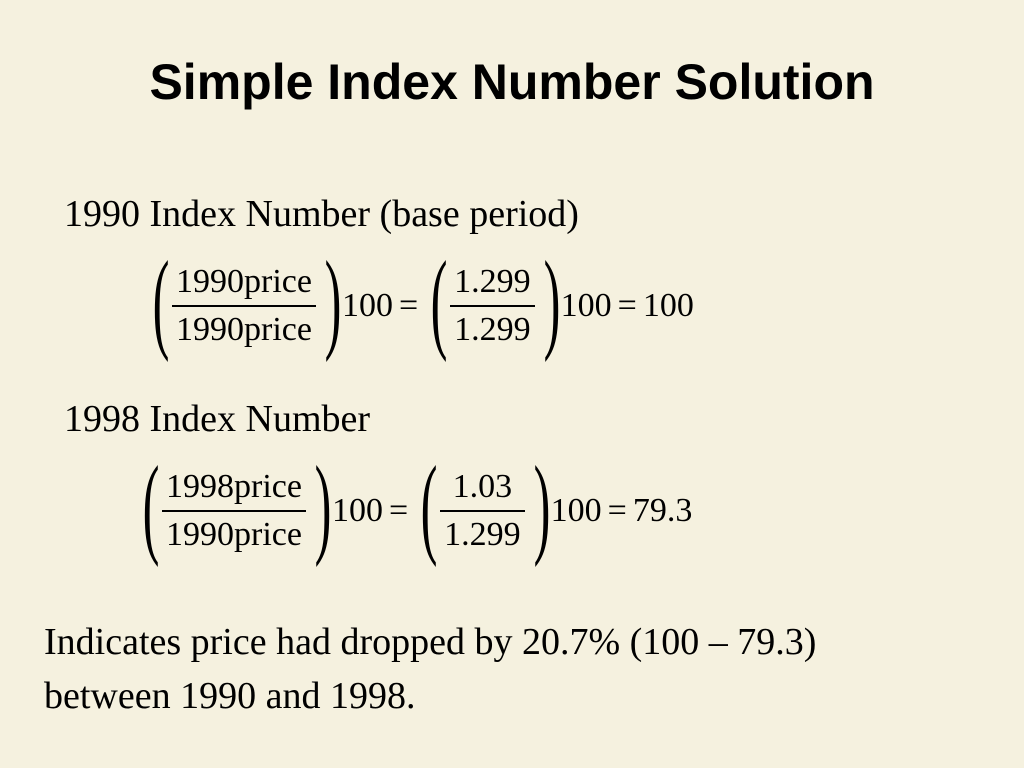 Image resolution: width=1024 pixels, height=768 pixels. What do you see at coordinates (492, 281) in the screenshot?
I see `fraction-numerator: 1.299` at bounding box center [492, 281].